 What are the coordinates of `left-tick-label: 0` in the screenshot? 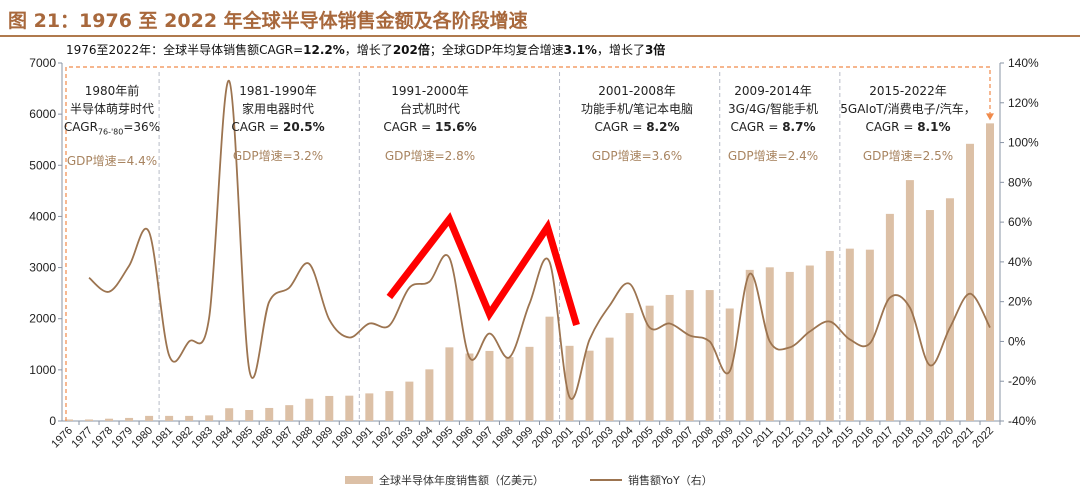 It's located at (52, 421).